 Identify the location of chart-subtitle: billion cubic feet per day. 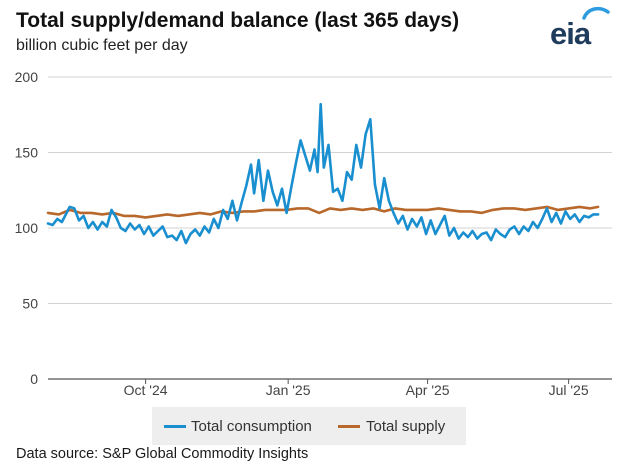
(102, 45).